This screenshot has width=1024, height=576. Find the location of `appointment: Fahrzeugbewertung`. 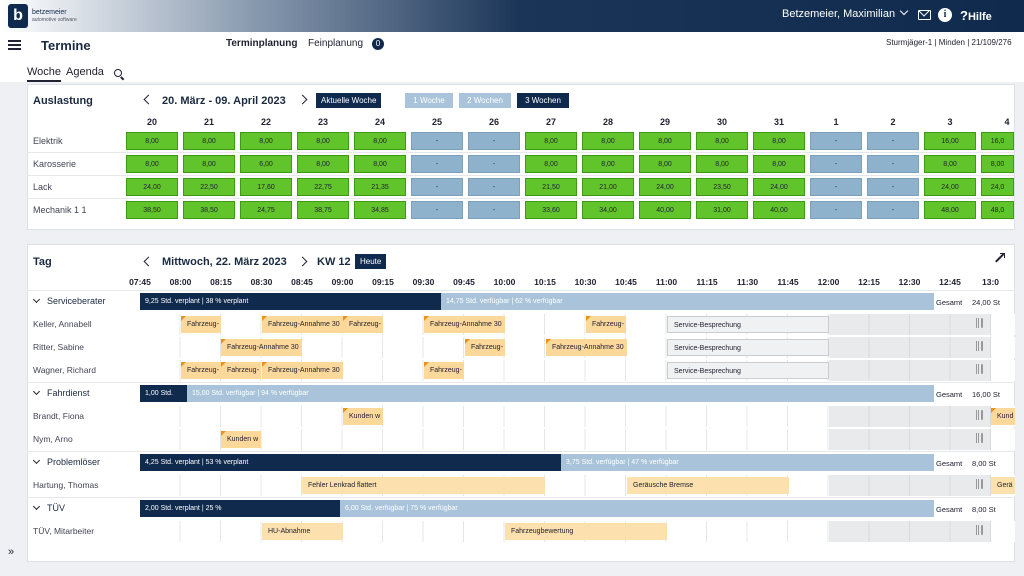

appointment: Fahrzeugbewertung is located at coordinates (586, 531).